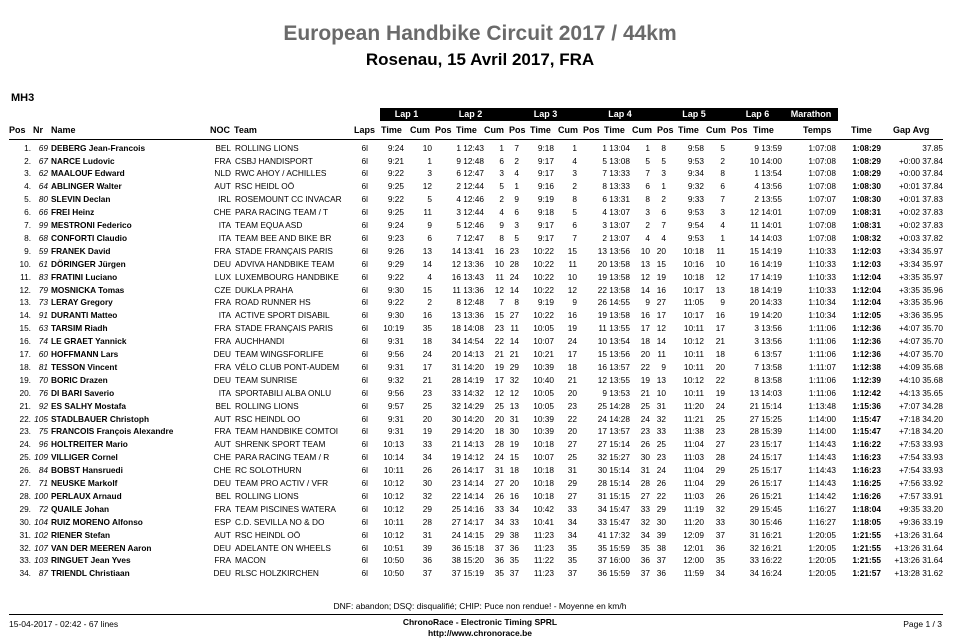 The width and height of the screenshot is (960, 643). I want to click on cell-lap2-cum-rank: 6, so click(501, 160).